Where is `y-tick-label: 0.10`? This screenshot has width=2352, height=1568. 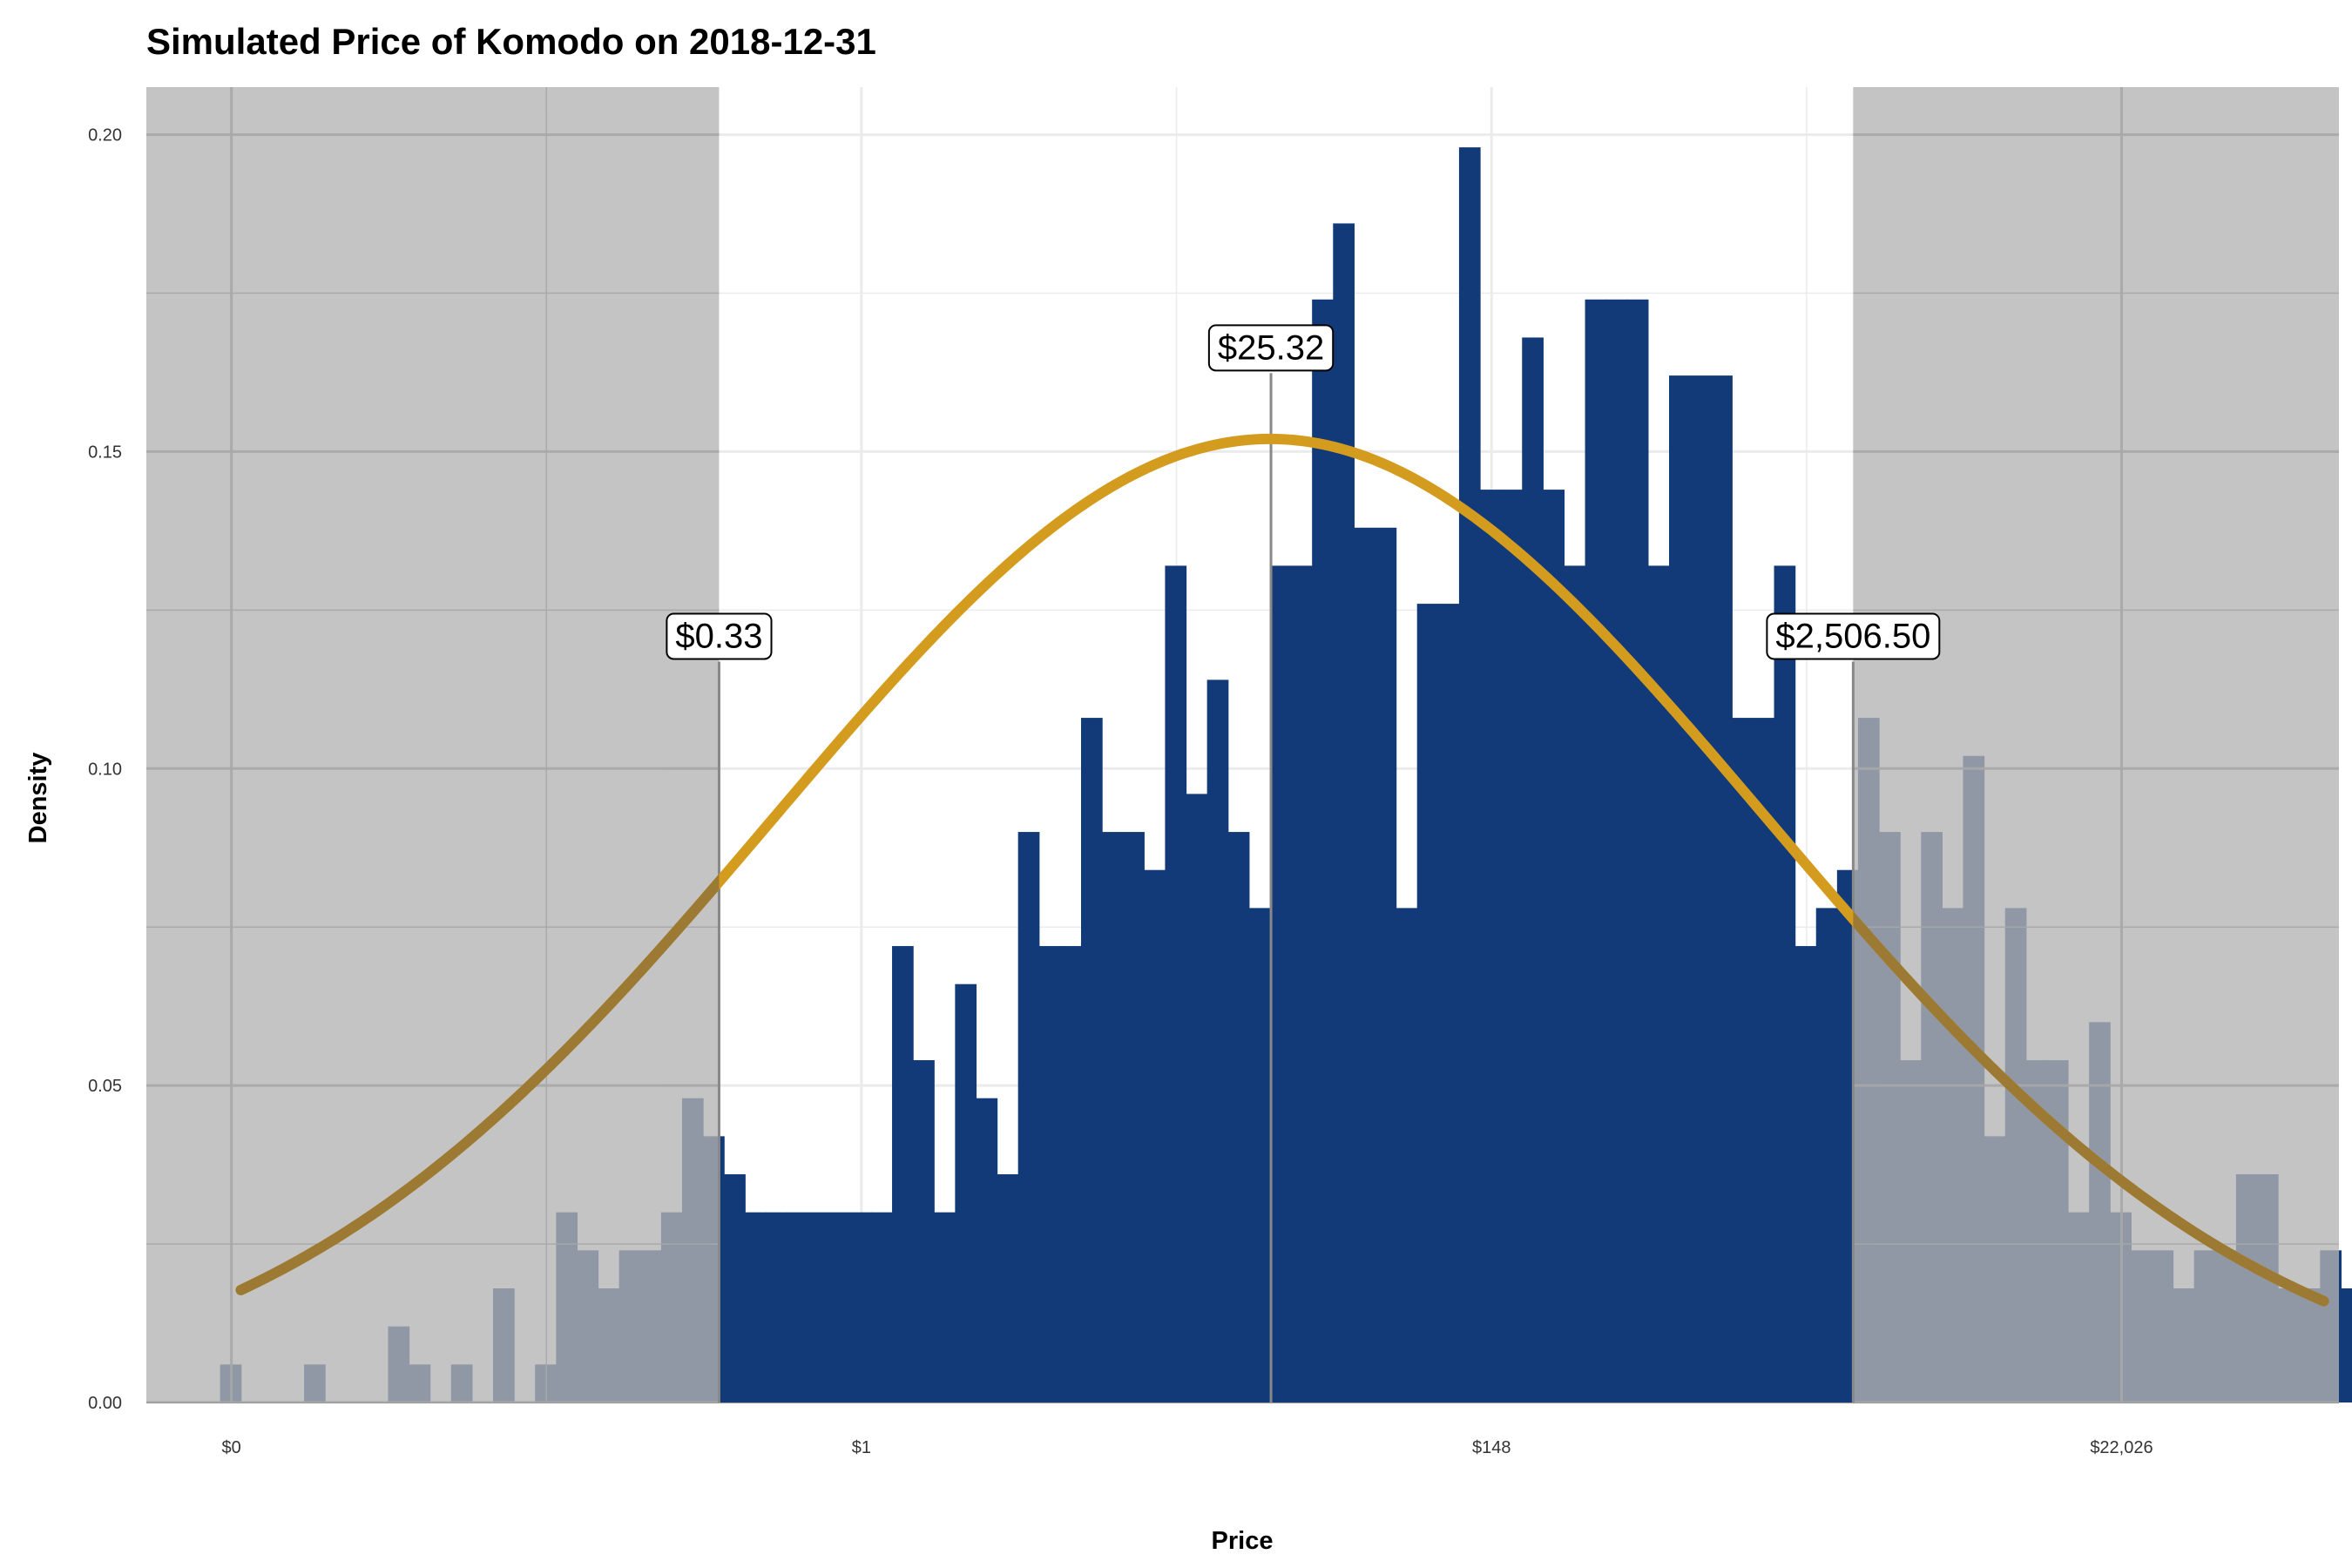
y-tick-label: 0.10 is located at coordinates (105, 769).